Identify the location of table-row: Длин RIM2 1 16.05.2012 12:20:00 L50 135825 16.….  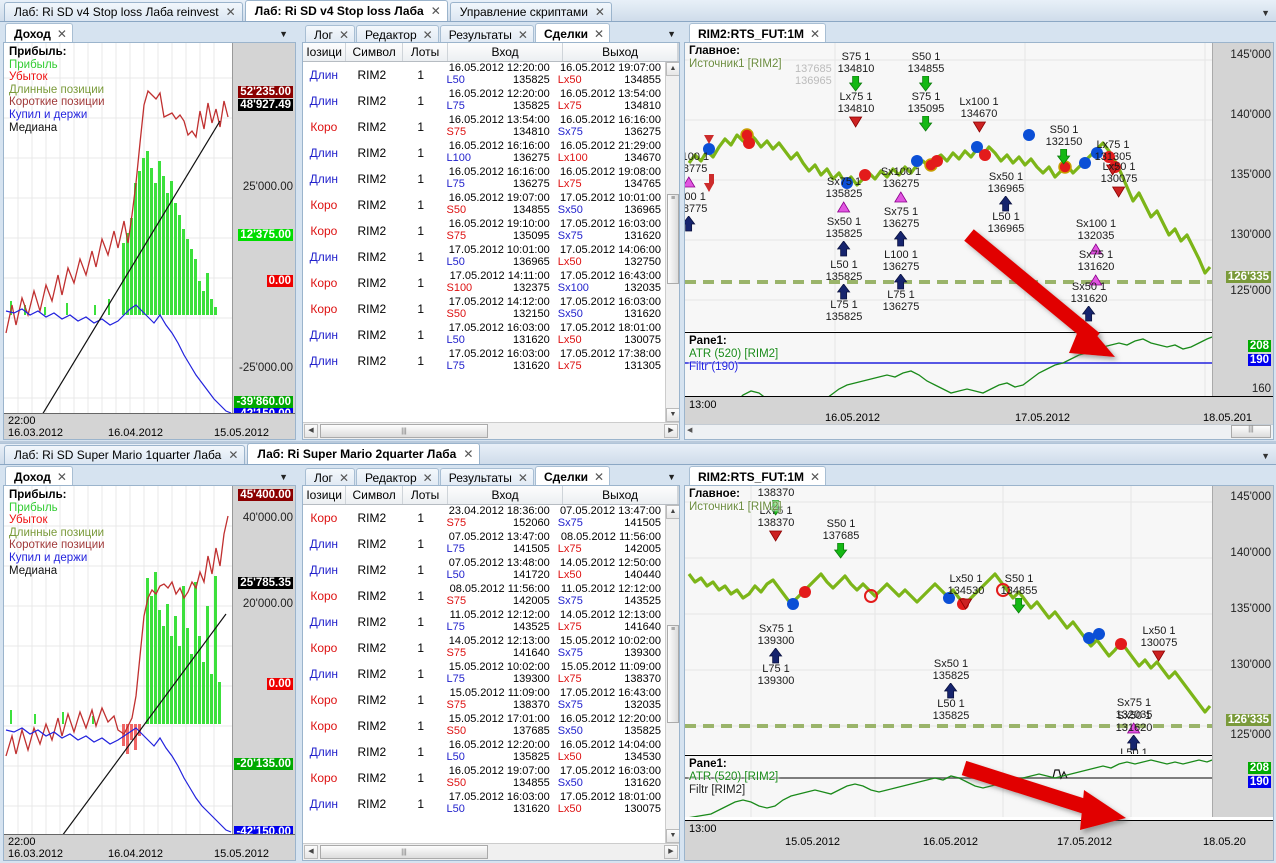
(484, 75).